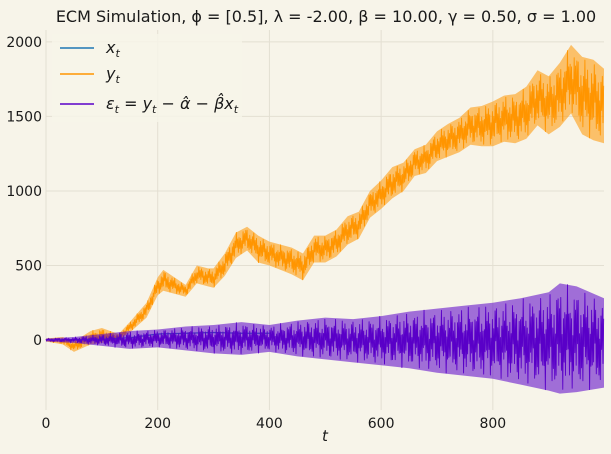 Image resolution: width=611 pixels, height=454 pixels. Describe the element at coordinates (269, 424) in the screenshot. I see `x-tick-label: 400` at that location.